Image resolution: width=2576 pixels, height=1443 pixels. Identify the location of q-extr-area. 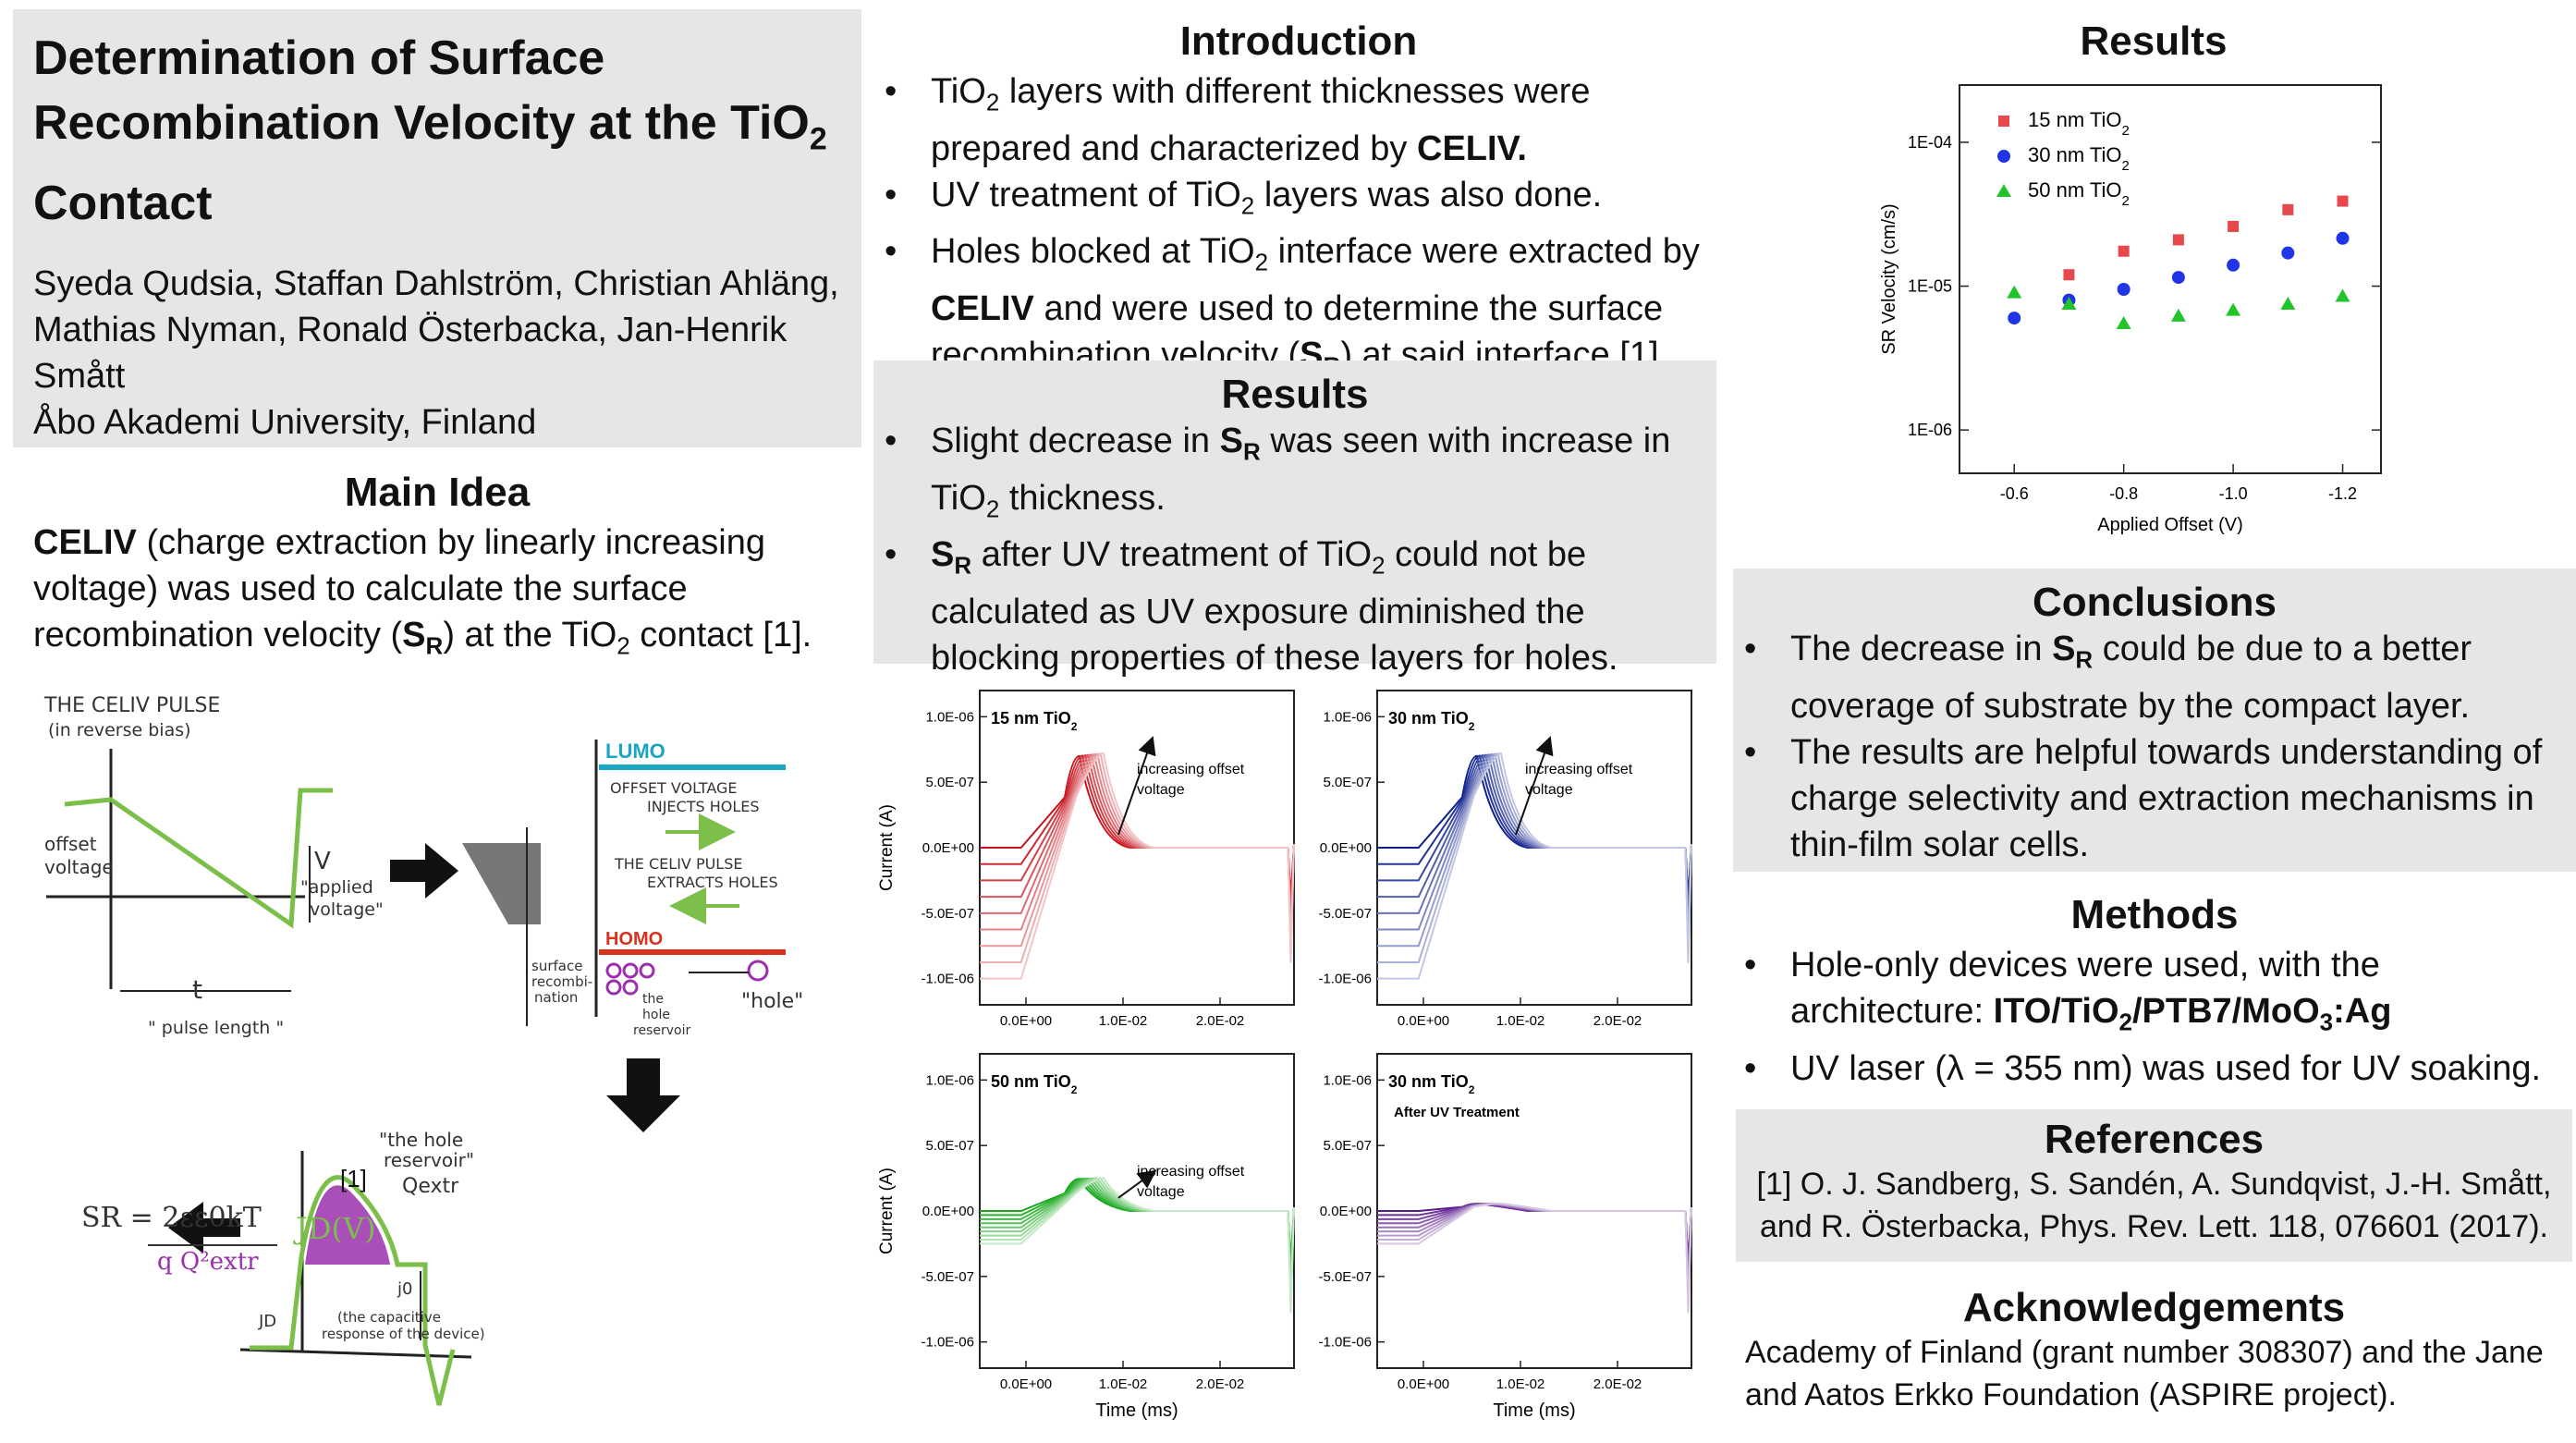
(347, 1225).